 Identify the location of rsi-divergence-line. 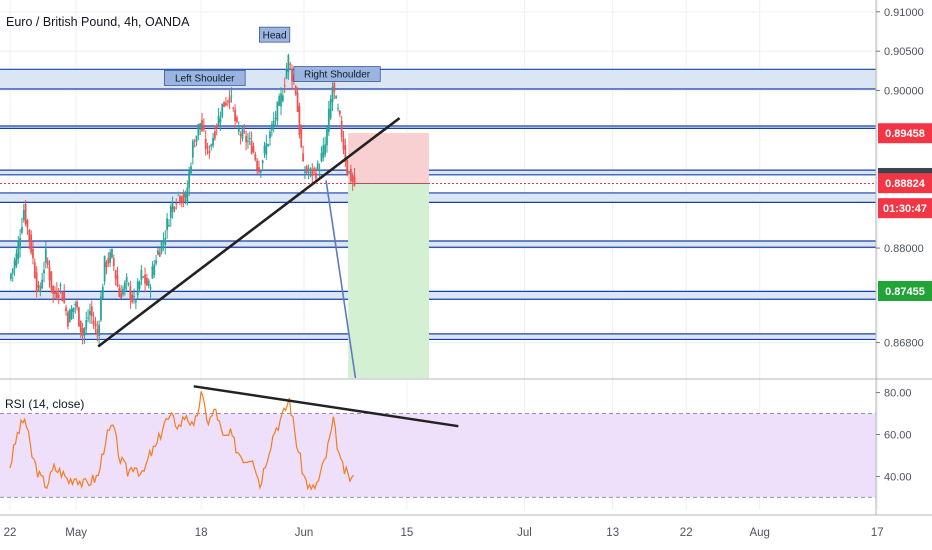
(326, 406).